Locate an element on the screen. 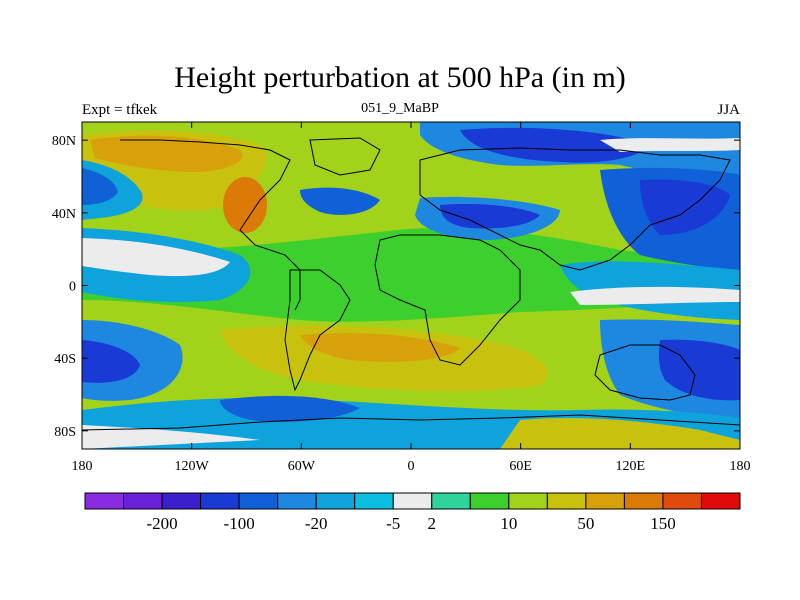 This screenshot has width=800, height=600. sh-orange-core is located at coordinates (380, 347).